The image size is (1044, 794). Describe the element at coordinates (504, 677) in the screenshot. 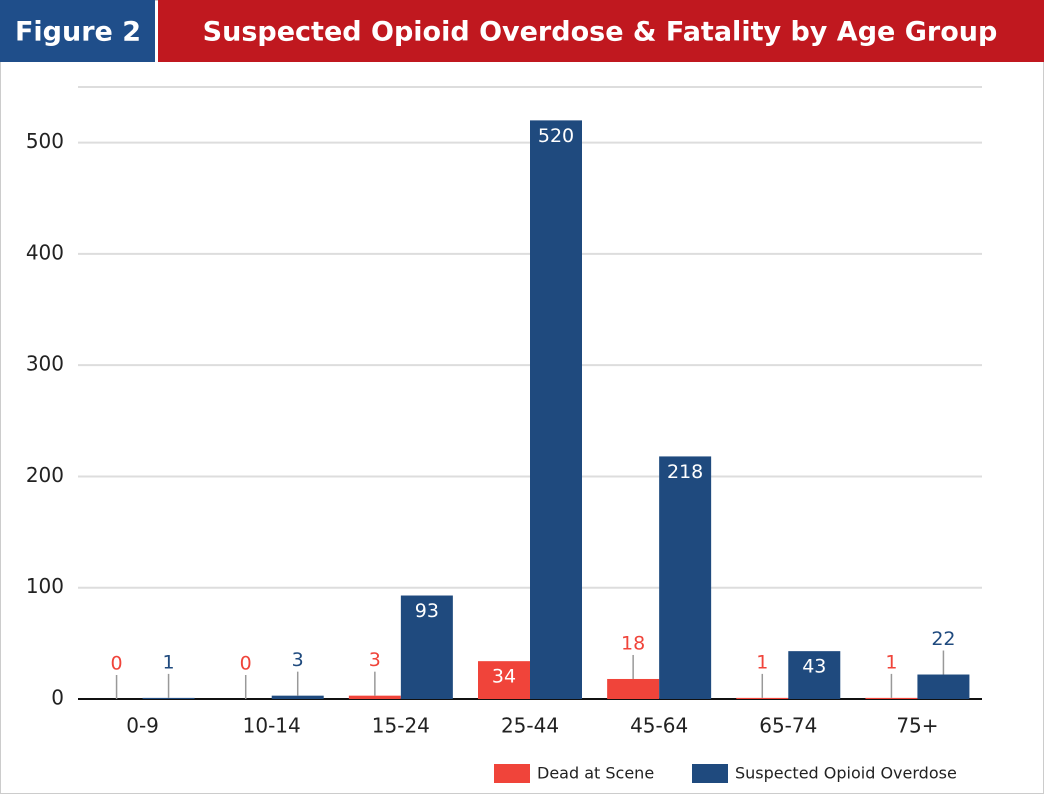

I see `data-label: 34` at that location.